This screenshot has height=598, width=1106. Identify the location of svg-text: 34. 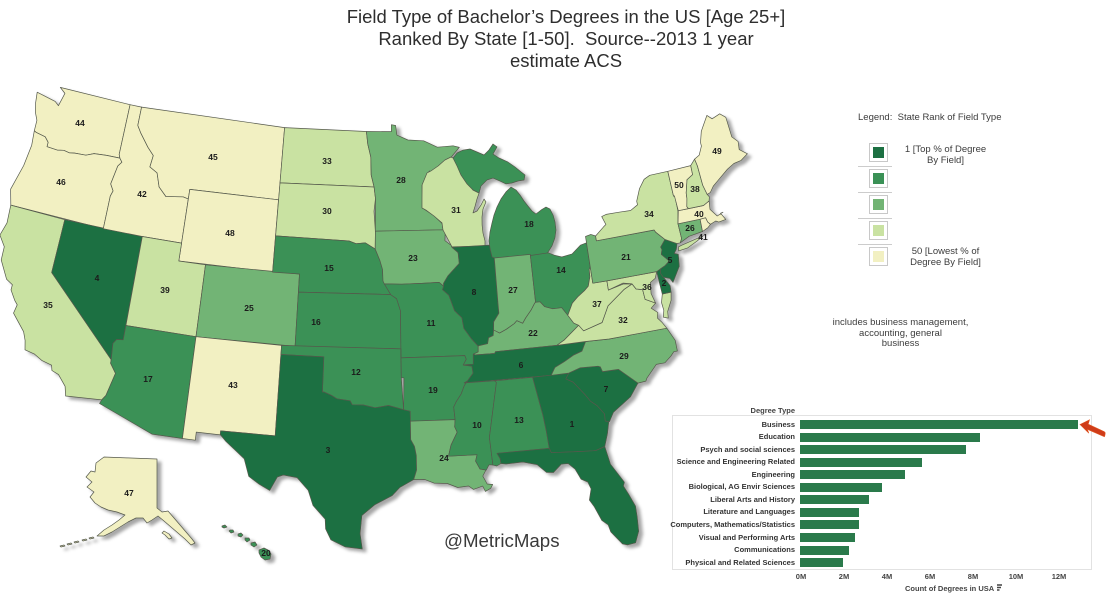
(649, 214).